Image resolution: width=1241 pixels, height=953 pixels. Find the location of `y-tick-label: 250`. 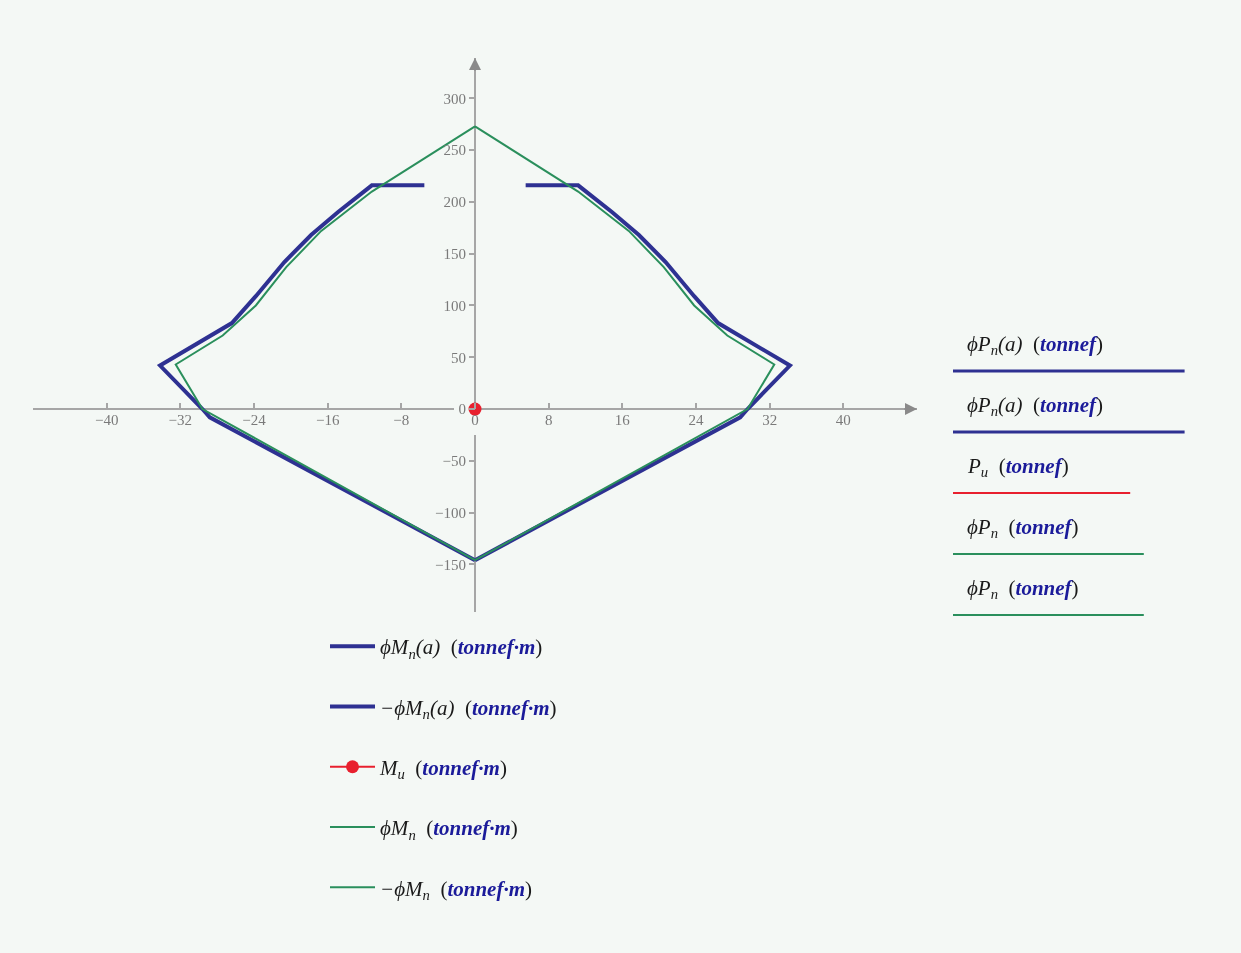

y-tick-label: 250 is located at coordinates (454, 150).